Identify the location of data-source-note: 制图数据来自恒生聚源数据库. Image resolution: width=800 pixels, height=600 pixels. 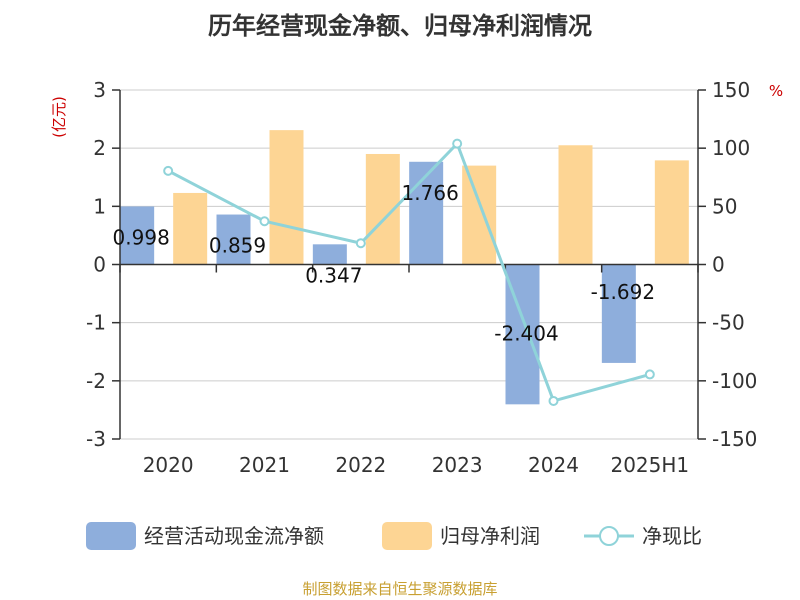
(399, 589).